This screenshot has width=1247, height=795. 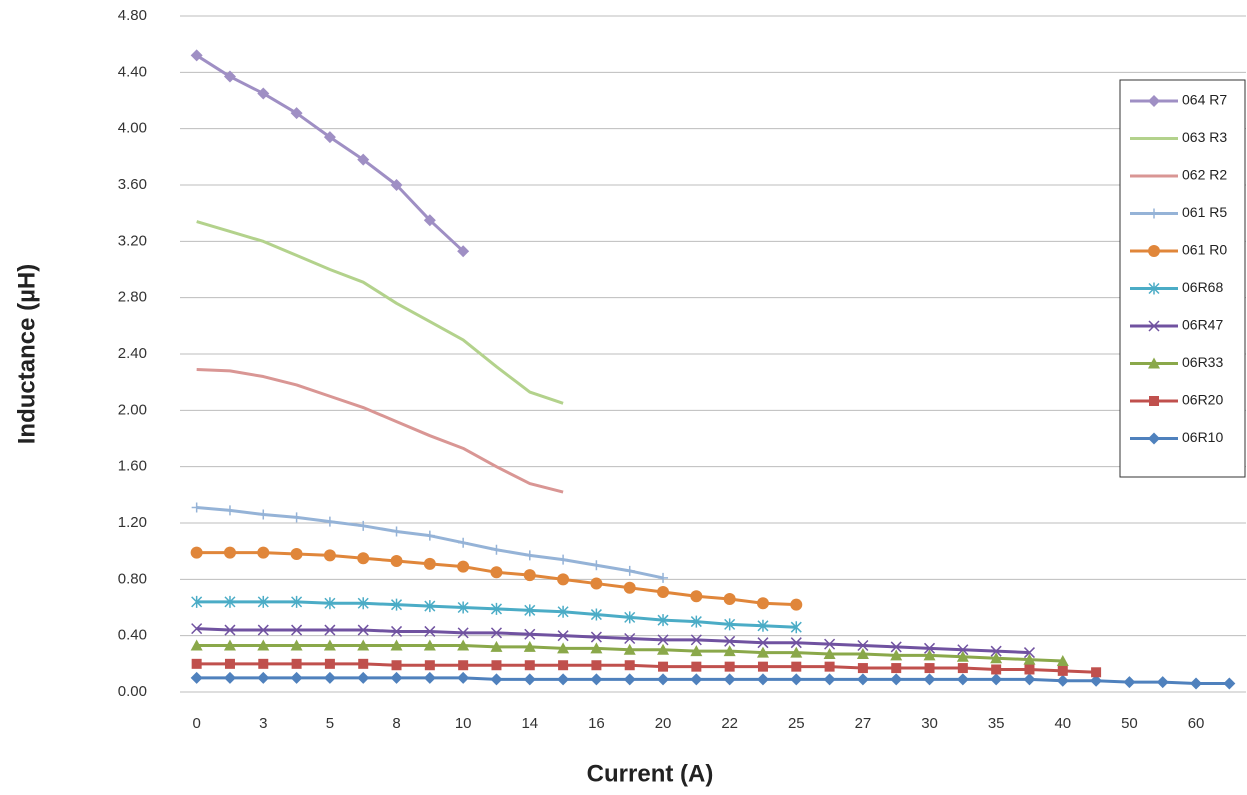 I want to click on legend-label: 062 R2, so click(x=1204, y=175).